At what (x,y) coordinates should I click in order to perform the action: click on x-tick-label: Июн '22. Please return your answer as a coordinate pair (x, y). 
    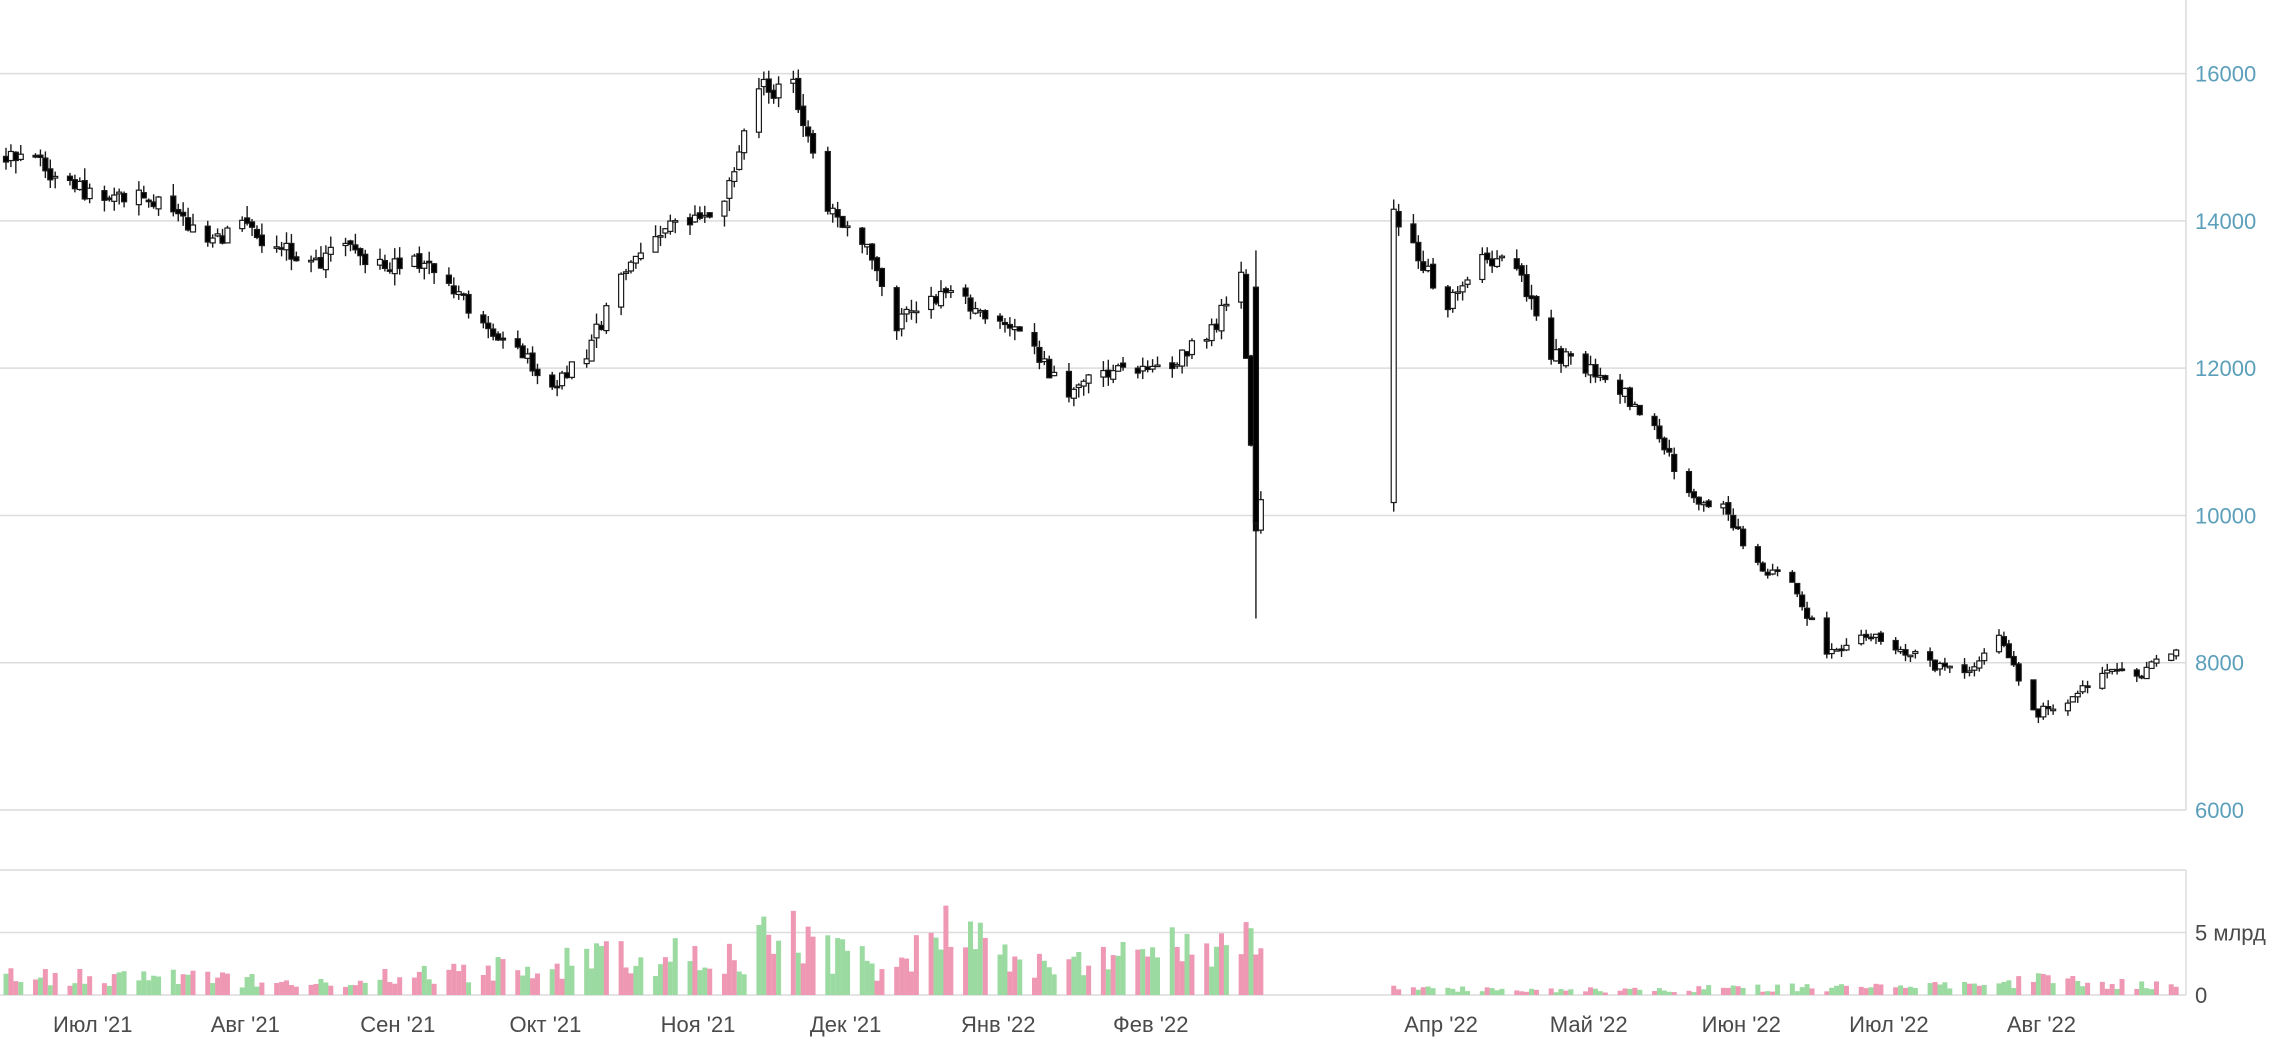
    Looking at the image, I should click on (1741, 1024).